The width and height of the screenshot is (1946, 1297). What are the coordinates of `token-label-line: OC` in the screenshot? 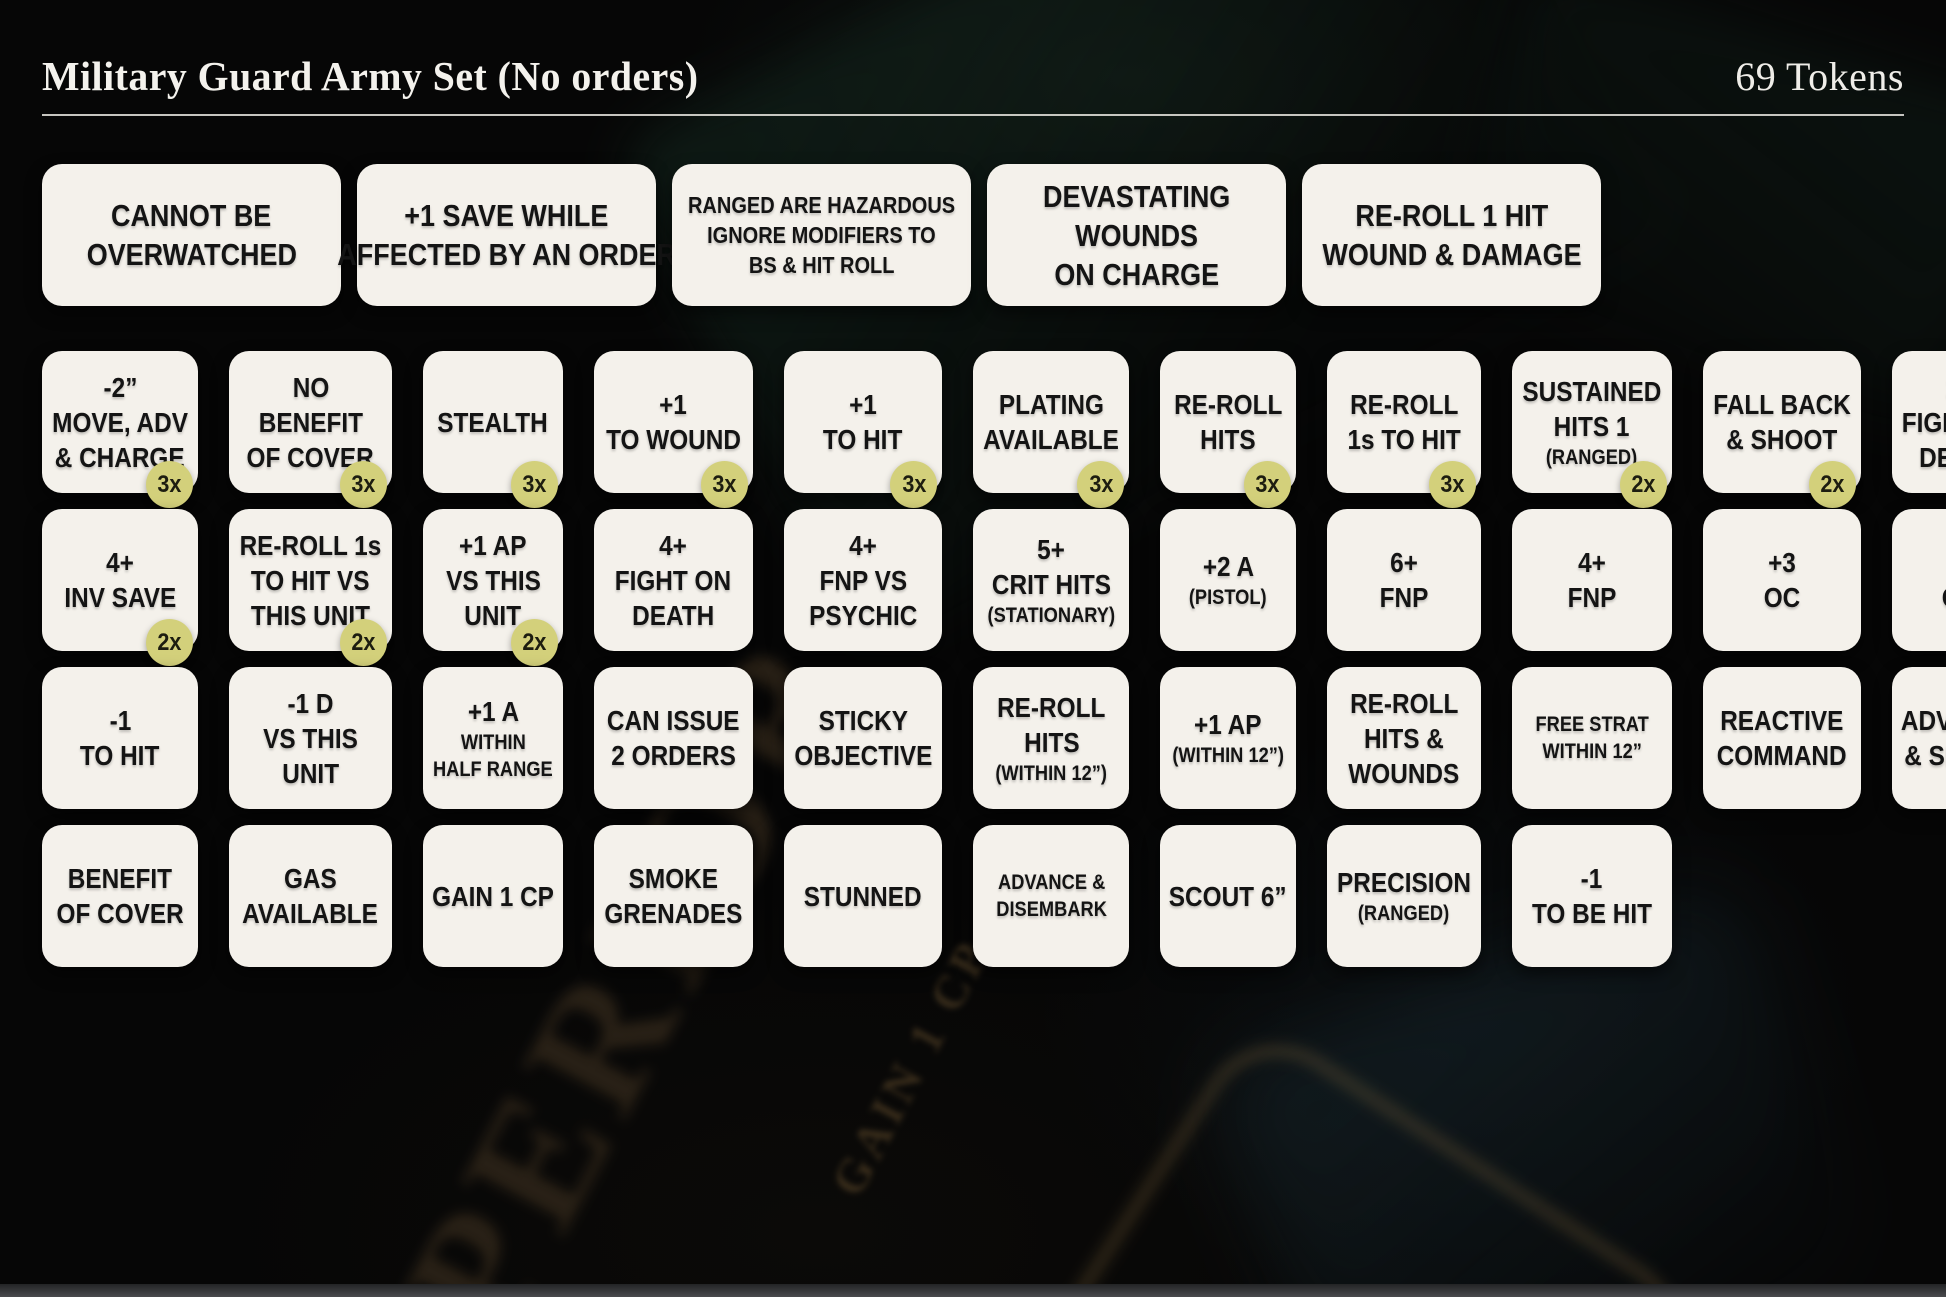 It's located at (1944, 597).